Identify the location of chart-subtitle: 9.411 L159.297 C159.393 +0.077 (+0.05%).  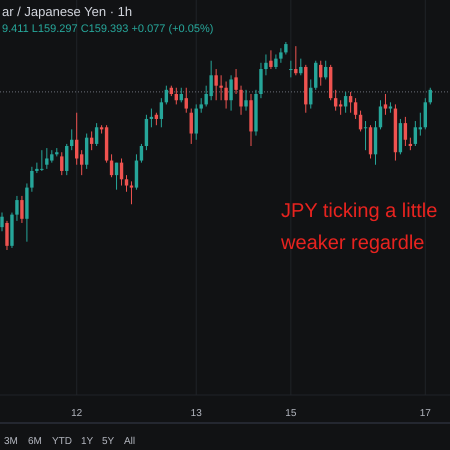
(108, 29).